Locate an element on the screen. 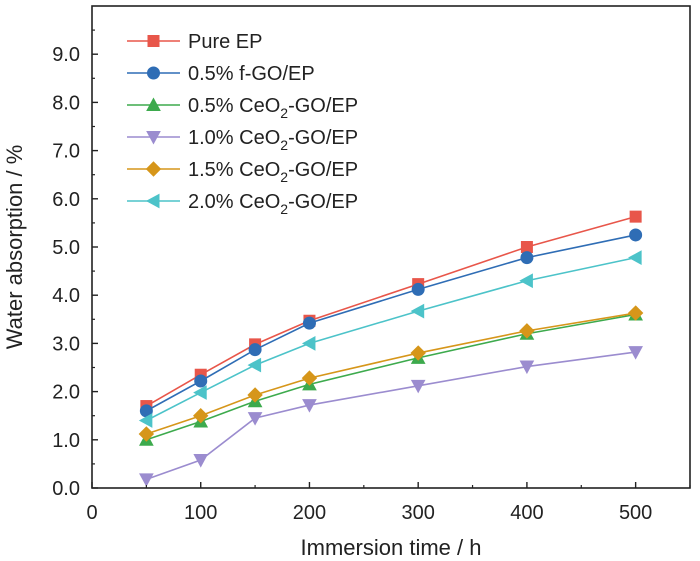 This screenshot has width=700, height=561. legend-item: 2.0% CeO2-GO/EP is located at coordinates (242, 204).